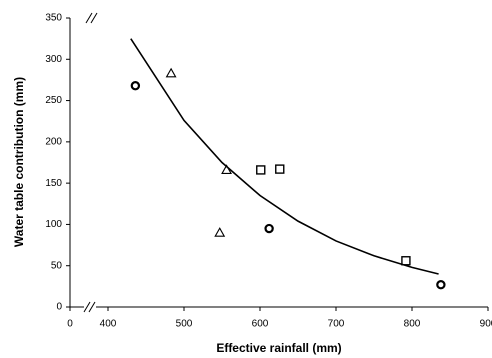  What do you see at coordinates (278, 348) in the screenshot?
I see `x-axis-title: Effective rainfall (mm)` at bounding box center [278, 348].